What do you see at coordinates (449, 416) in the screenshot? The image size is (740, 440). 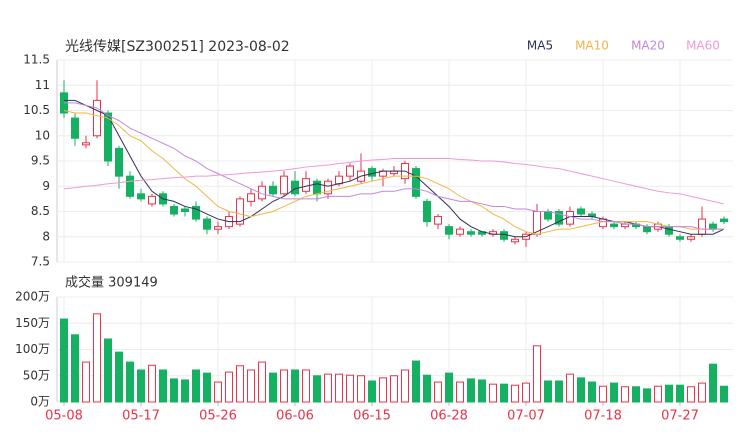 I see `x-tick-label: 06-28` at bounding box center [449, 416].